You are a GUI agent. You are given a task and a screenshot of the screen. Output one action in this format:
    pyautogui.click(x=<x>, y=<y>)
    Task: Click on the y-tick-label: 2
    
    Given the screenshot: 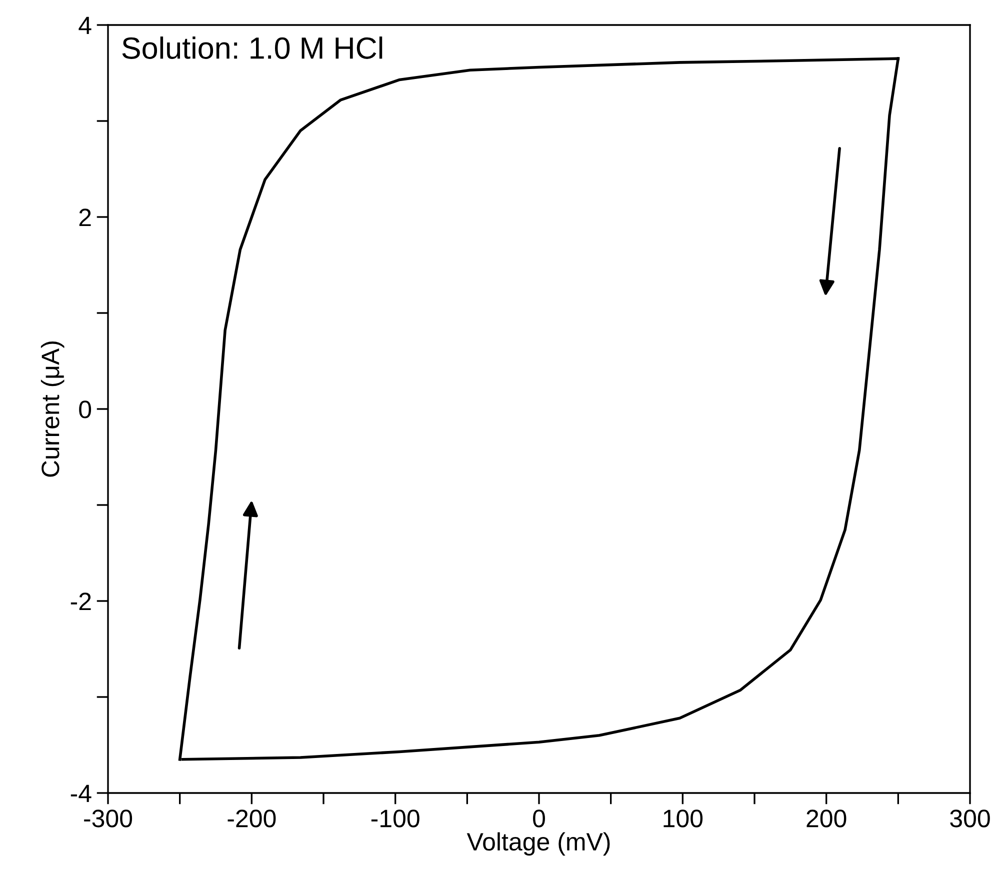 What is the action you would take?
    pyautogui.click(x=85, y=217)
    